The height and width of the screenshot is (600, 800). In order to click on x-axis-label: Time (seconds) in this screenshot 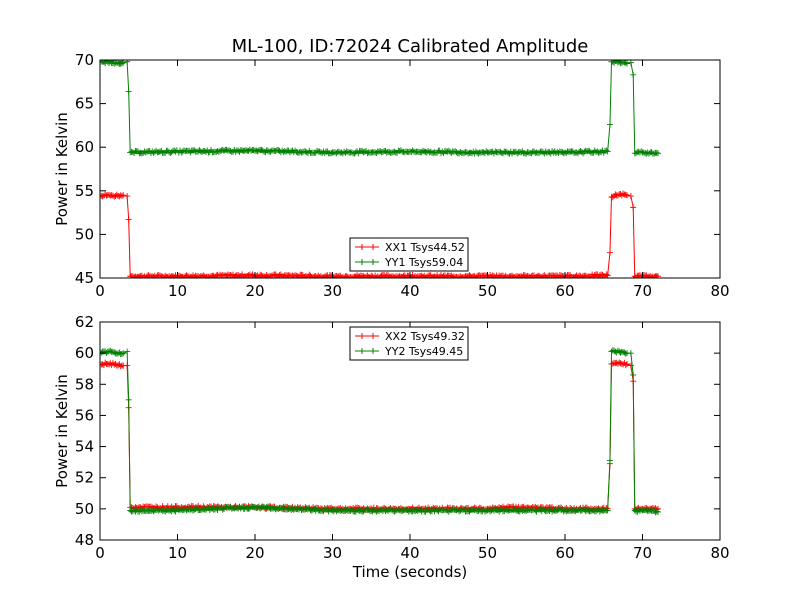, I will do `click(410, 572)`.